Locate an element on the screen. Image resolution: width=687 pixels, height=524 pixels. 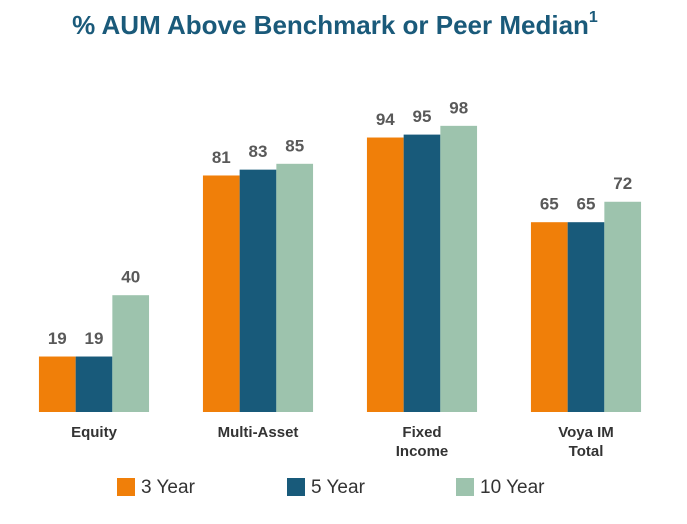
x-tick-label: Equity is located at coordinates (94, 432).